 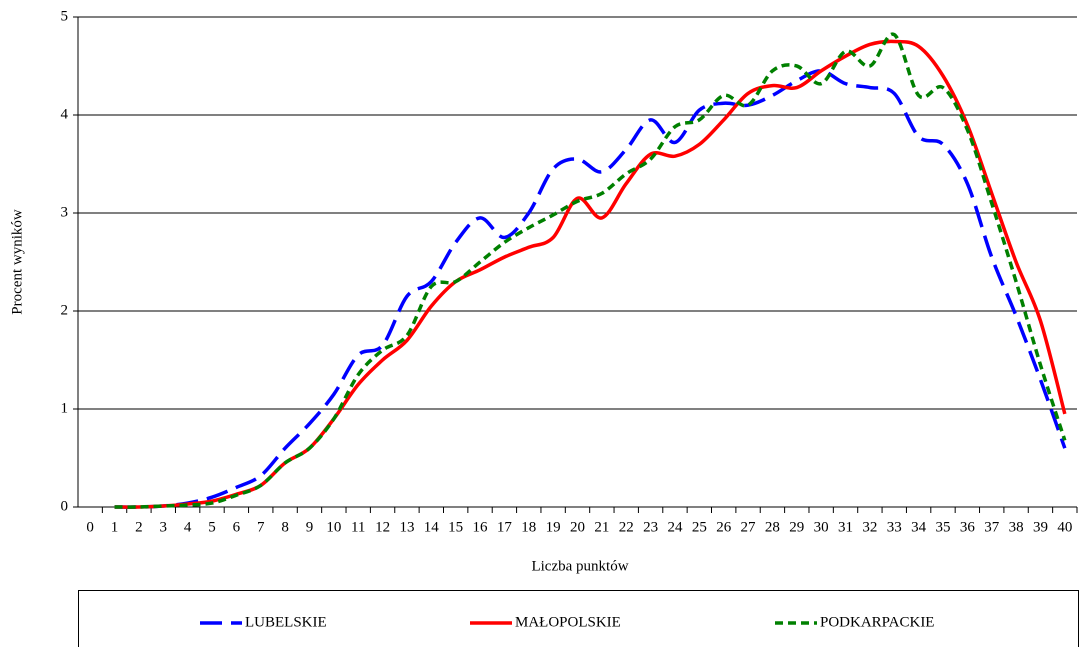 I want to click on x-tick-label: 1, so click(x=115, y=527).